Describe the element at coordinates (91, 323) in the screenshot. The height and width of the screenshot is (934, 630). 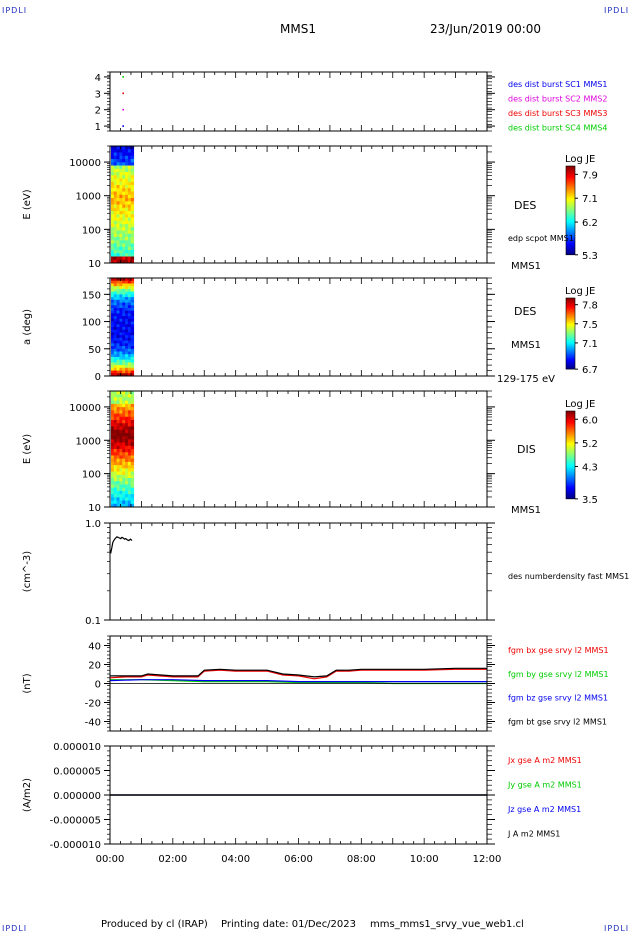
I see `y-tick-label: 100` at that location.